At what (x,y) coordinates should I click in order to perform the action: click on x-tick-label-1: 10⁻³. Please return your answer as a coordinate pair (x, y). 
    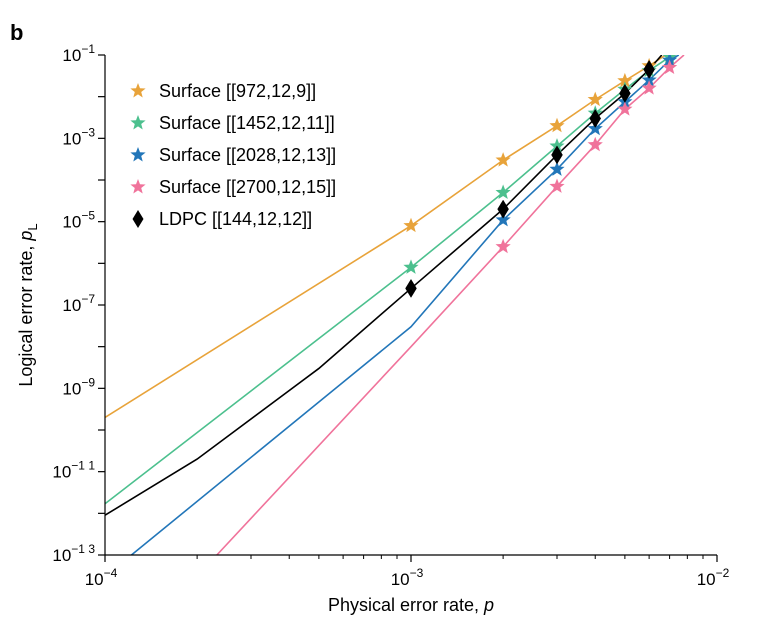
    Looking at the image, I should click on (407, 577).